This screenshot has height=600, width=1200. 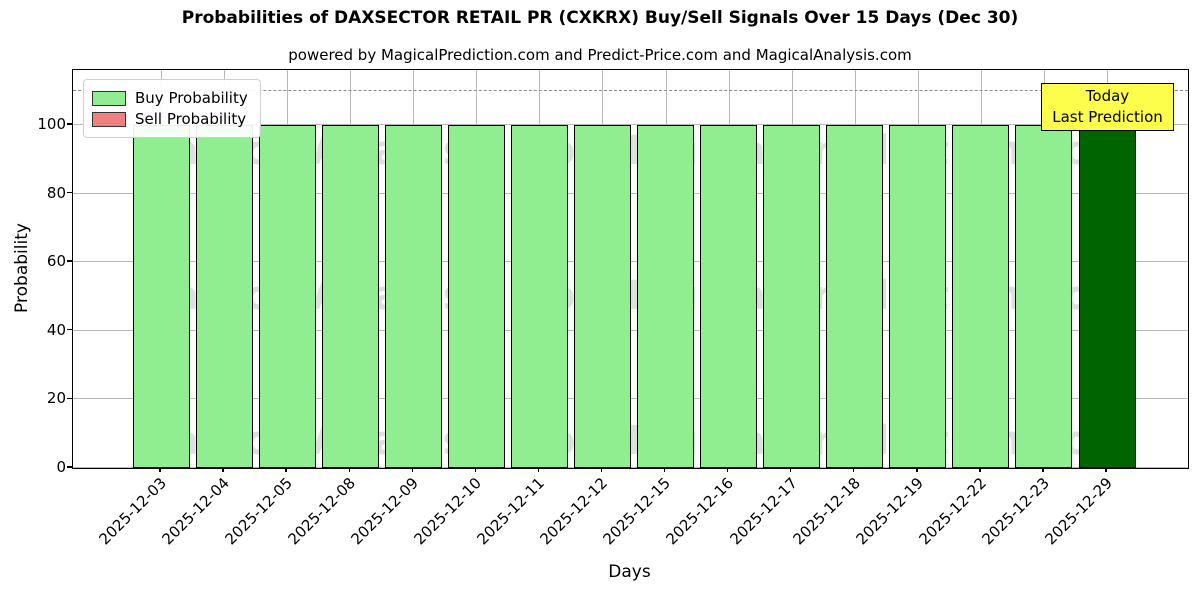 What do you see at coordinates (109, 98) in the screenshot?
I see `buy-color-swatch` at bounding box center [109, 98].